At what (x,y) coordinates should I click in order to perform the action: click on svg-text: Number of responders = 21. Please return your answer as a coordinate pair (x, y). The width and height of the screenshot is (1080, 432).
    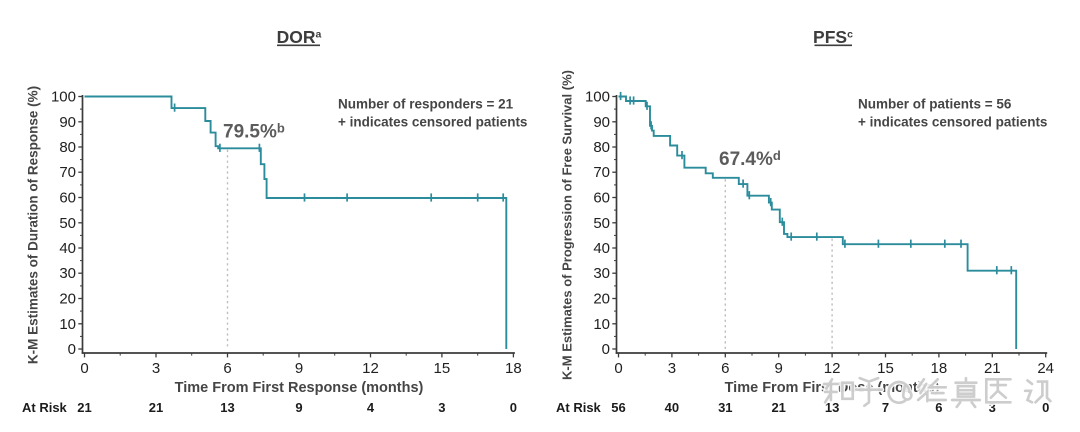
    Looking at the image, I should click on (426, 104).